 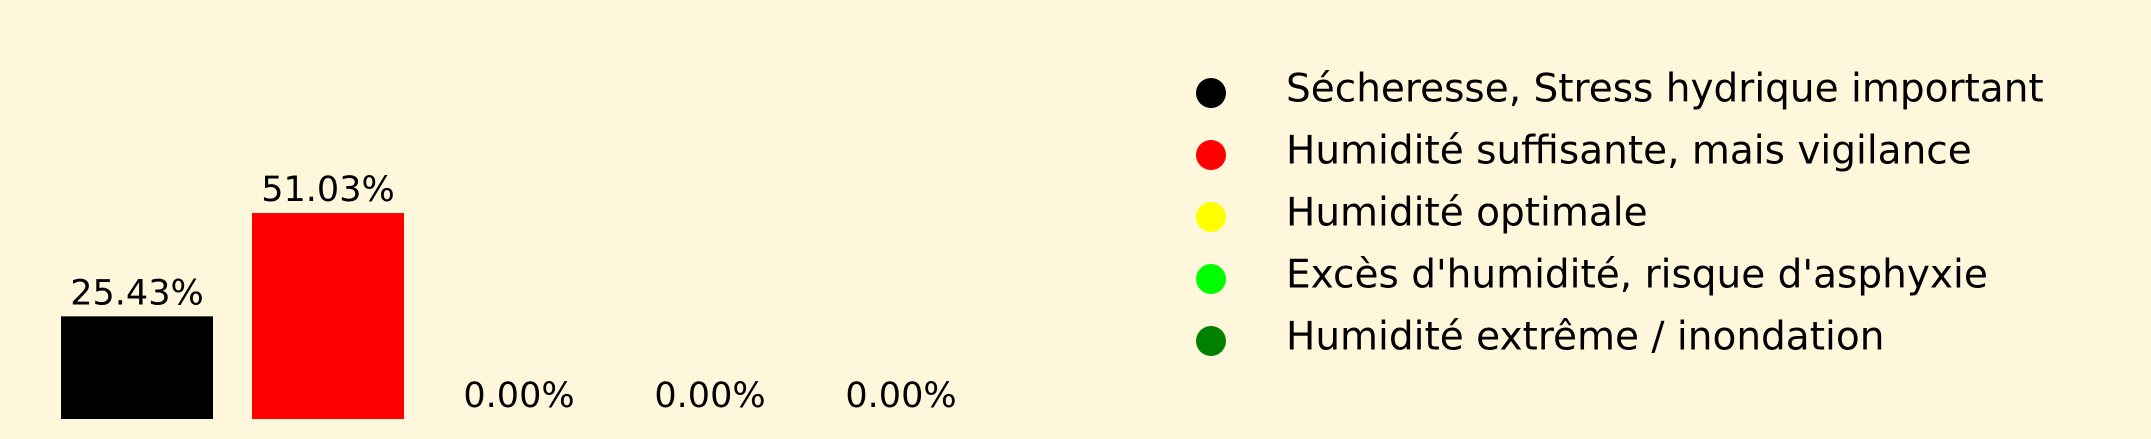 What do you see at coordinates (1467, 213) in the screenshot?
I see `legend-label-3: Humidité optimale` at bounding box center [1467, 213].